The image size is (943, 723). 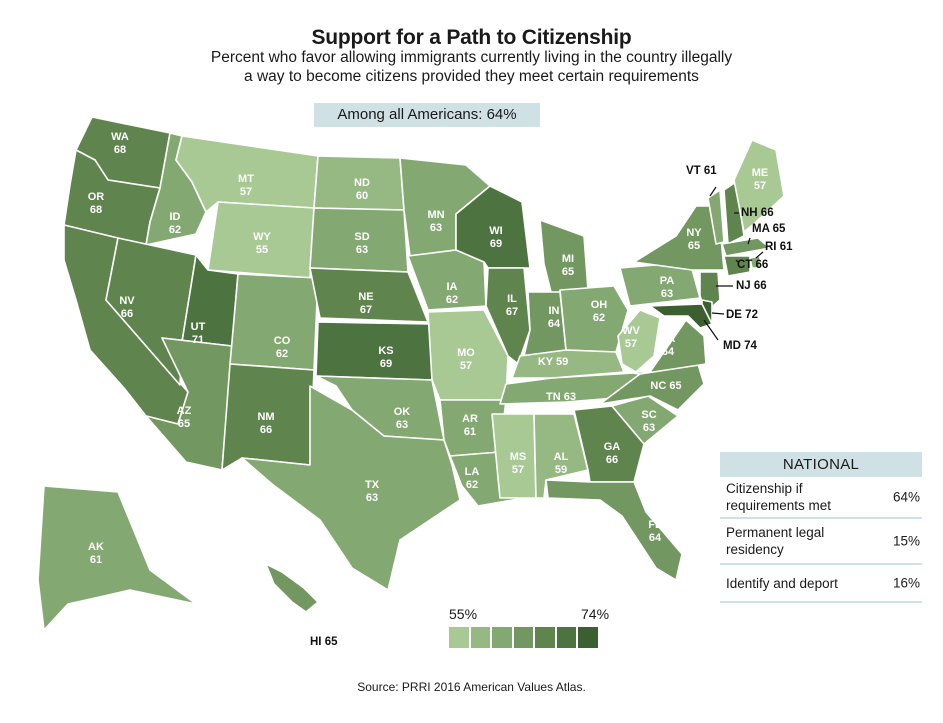 What do you see at coordinates (681, 316) in the screenshot?
I see `state-md` at bounding box center [681, 316].